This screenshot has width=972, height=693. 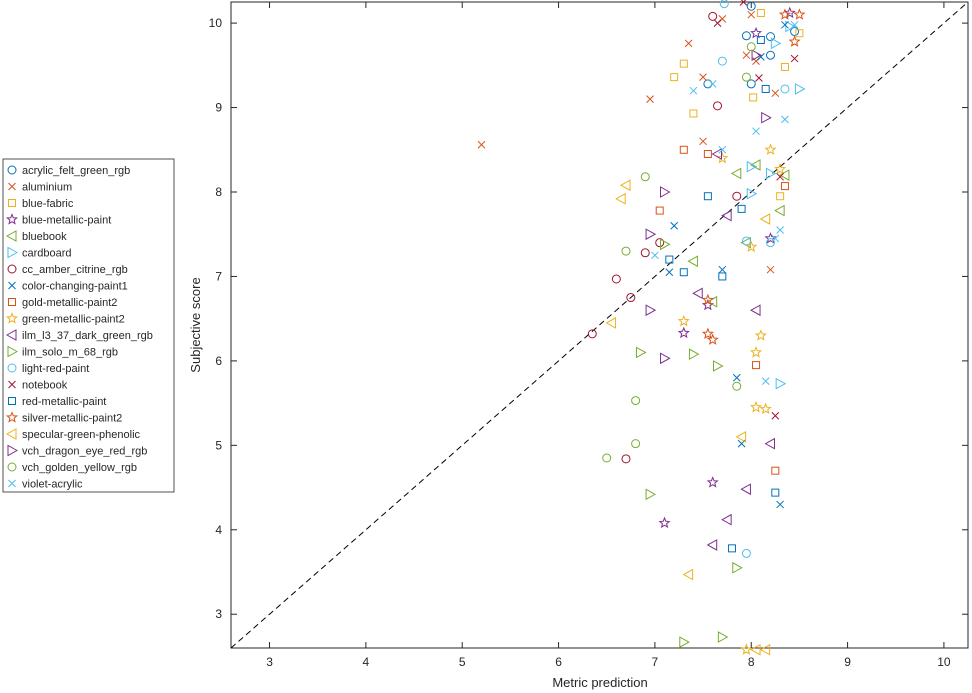 What do you see at coordinates (269, 662) in the screenshot?
I see `x-tick-label: 3` at bounding box center [269, 662].